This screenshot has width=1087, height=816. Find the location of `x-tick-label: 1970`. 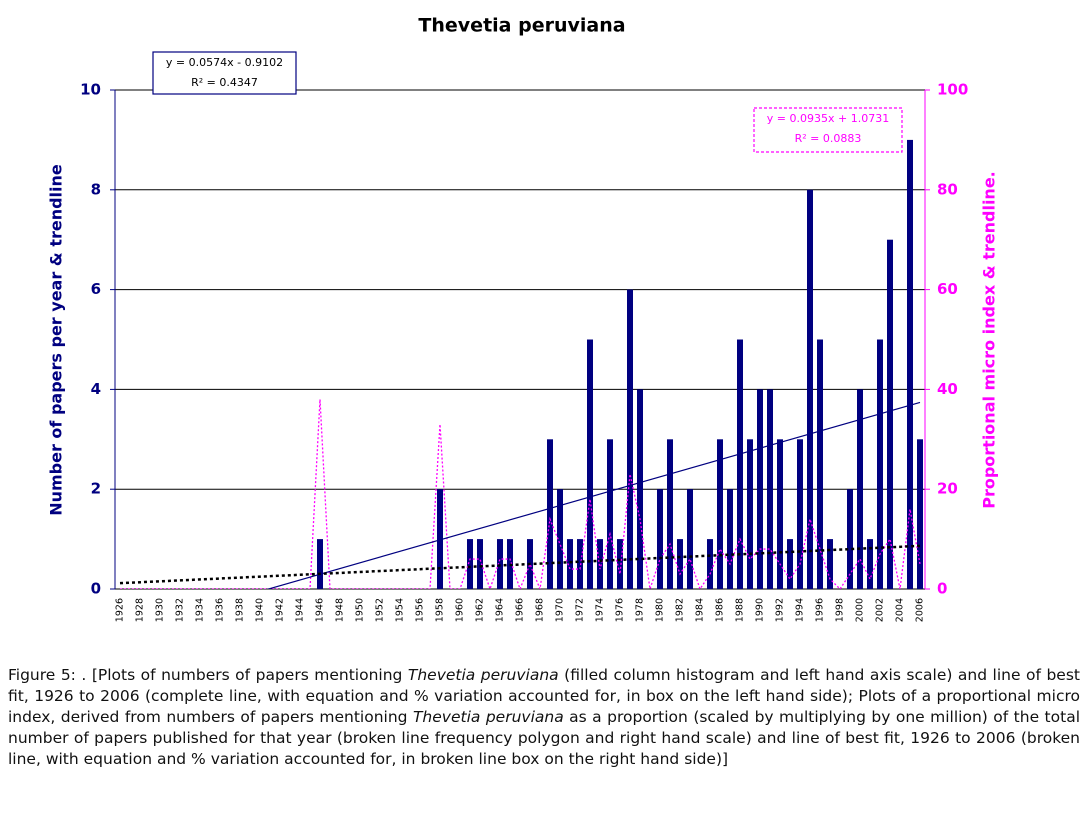

x-tick-label: 1970 is located at coordinates (560, 610).